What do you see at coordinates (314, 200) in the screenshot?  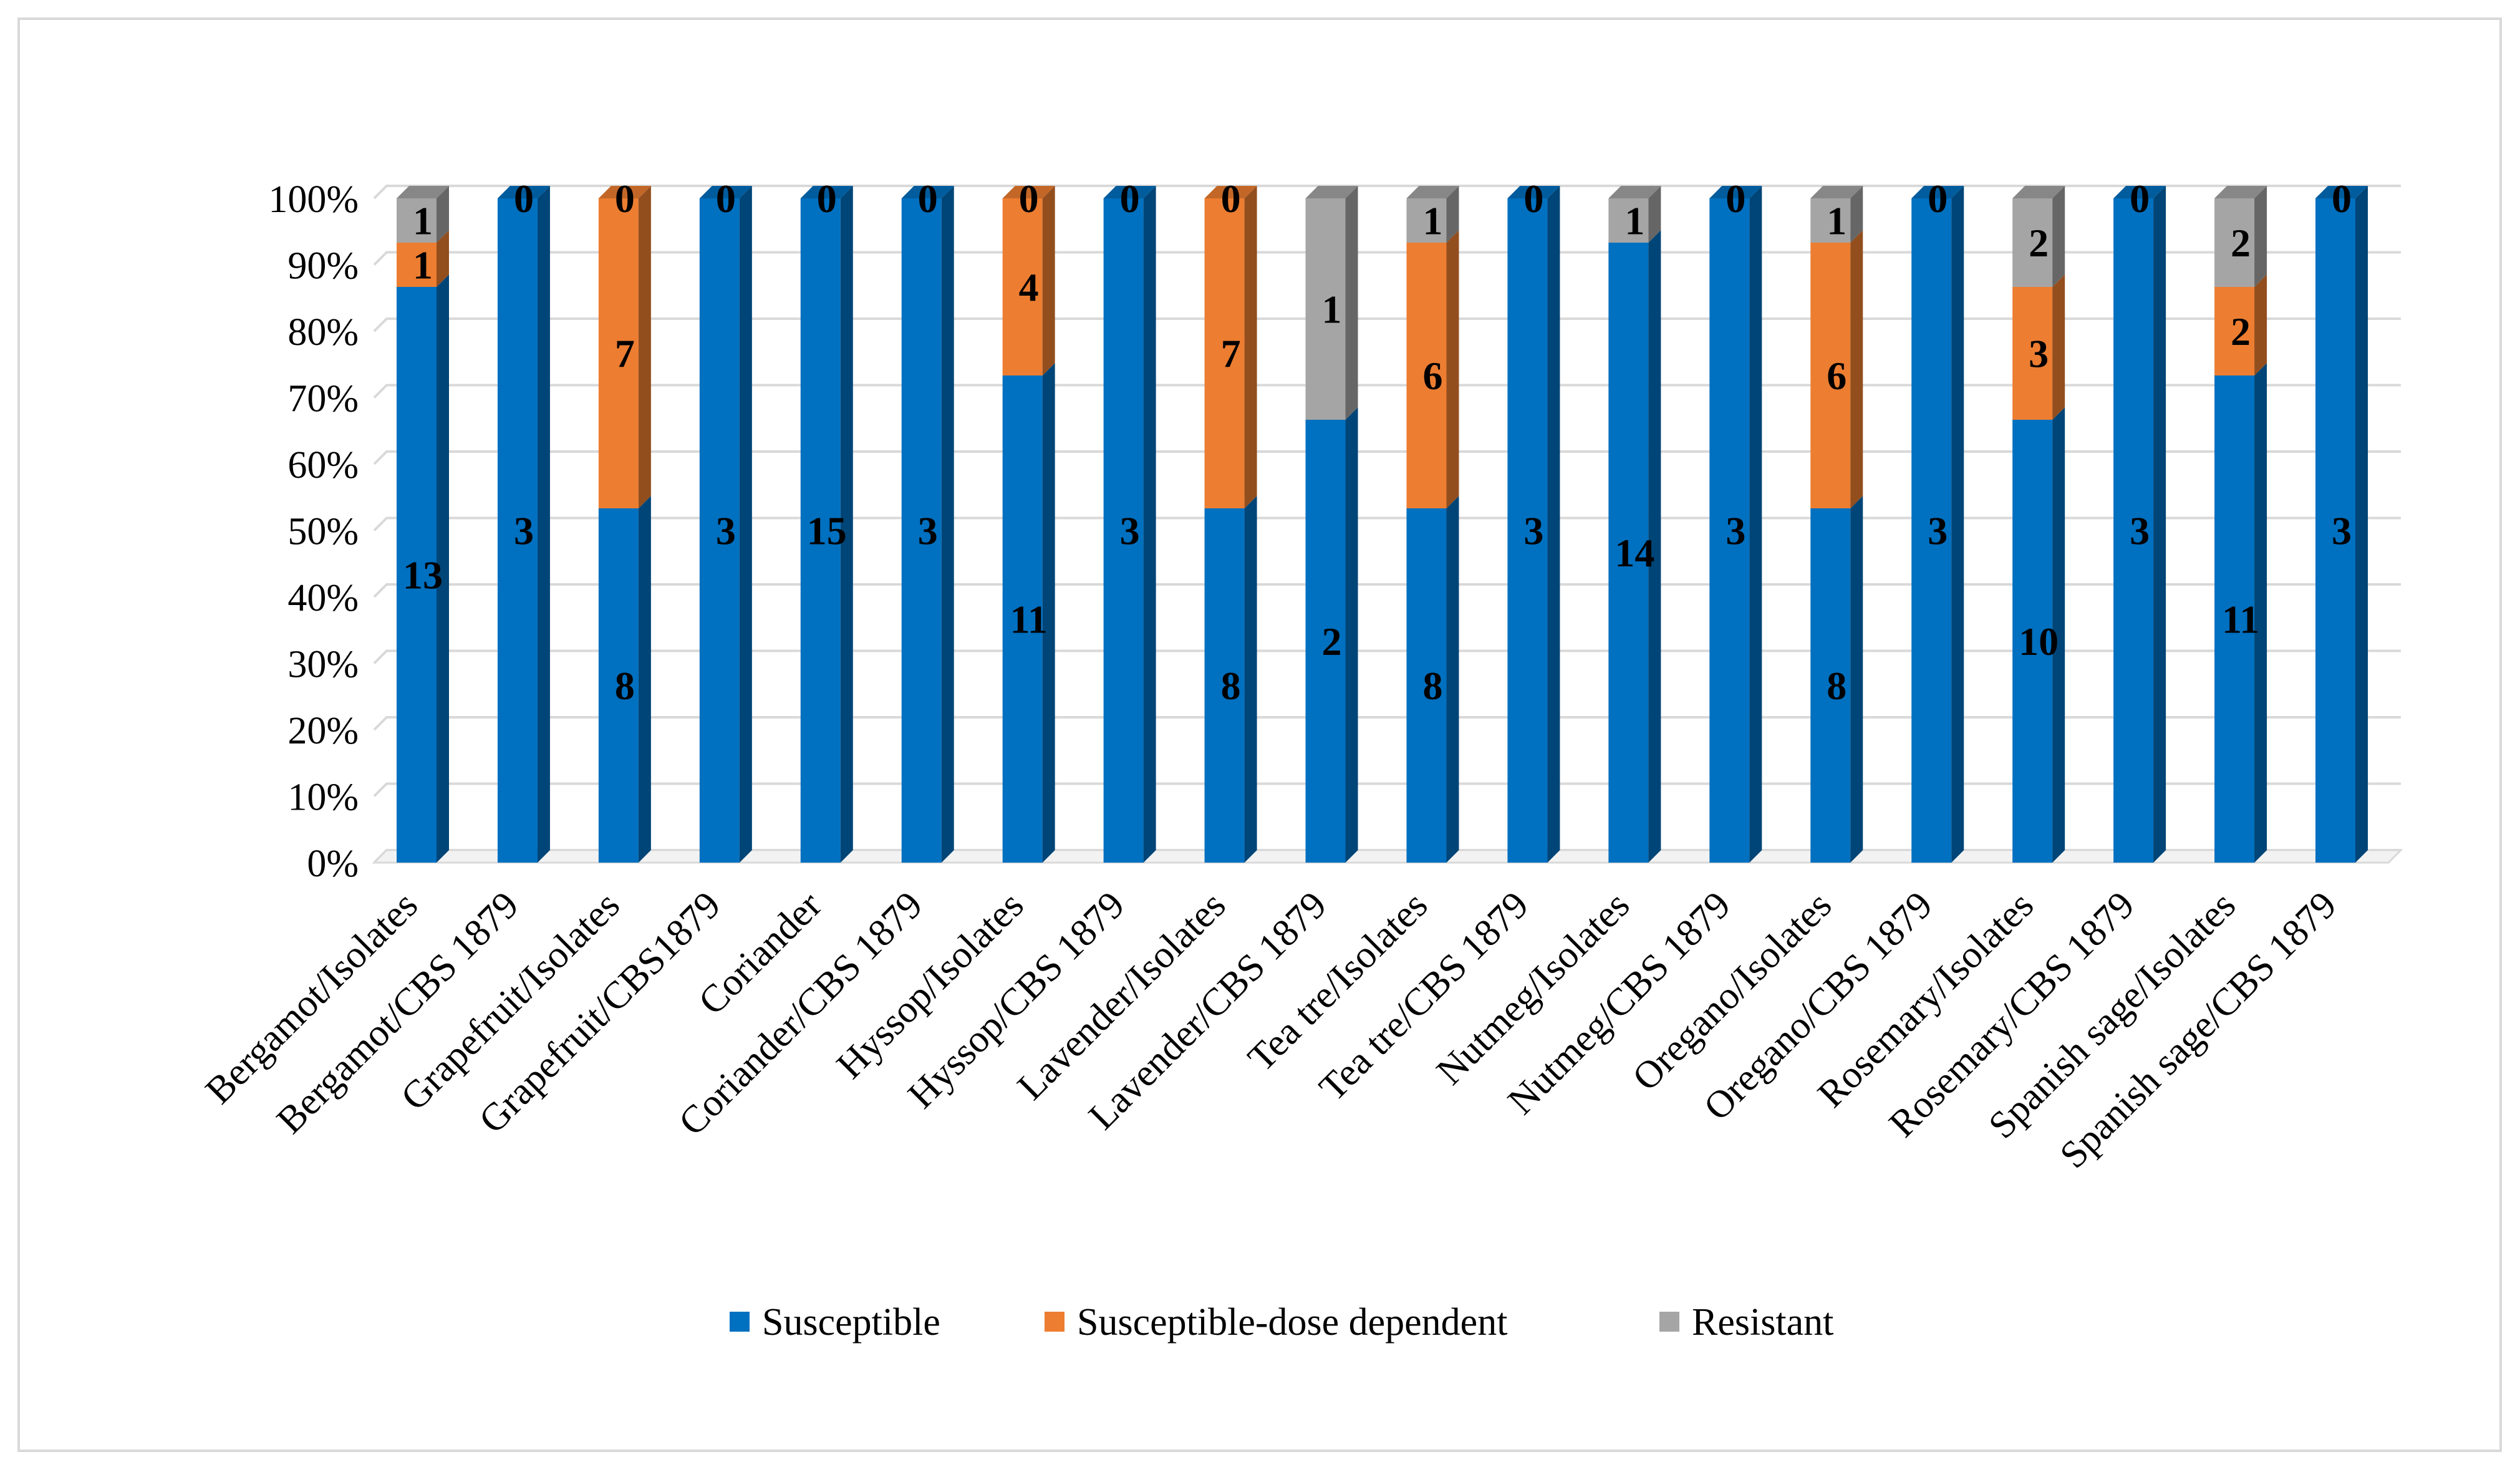 I see `y-tick-label: 100%` at bounding box center [314, 200].